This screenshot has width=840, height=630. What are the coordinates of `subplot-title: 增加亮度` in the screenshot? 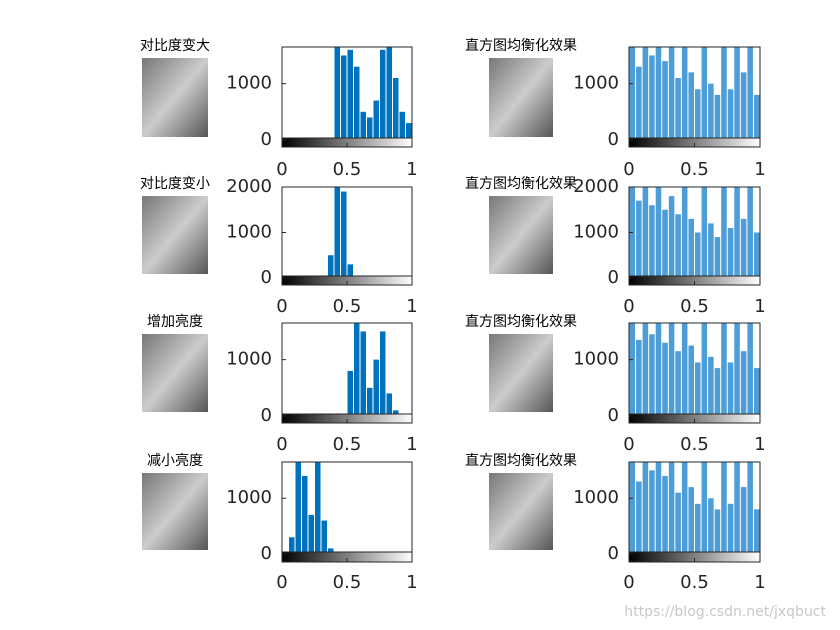 It's located at (175, 321).